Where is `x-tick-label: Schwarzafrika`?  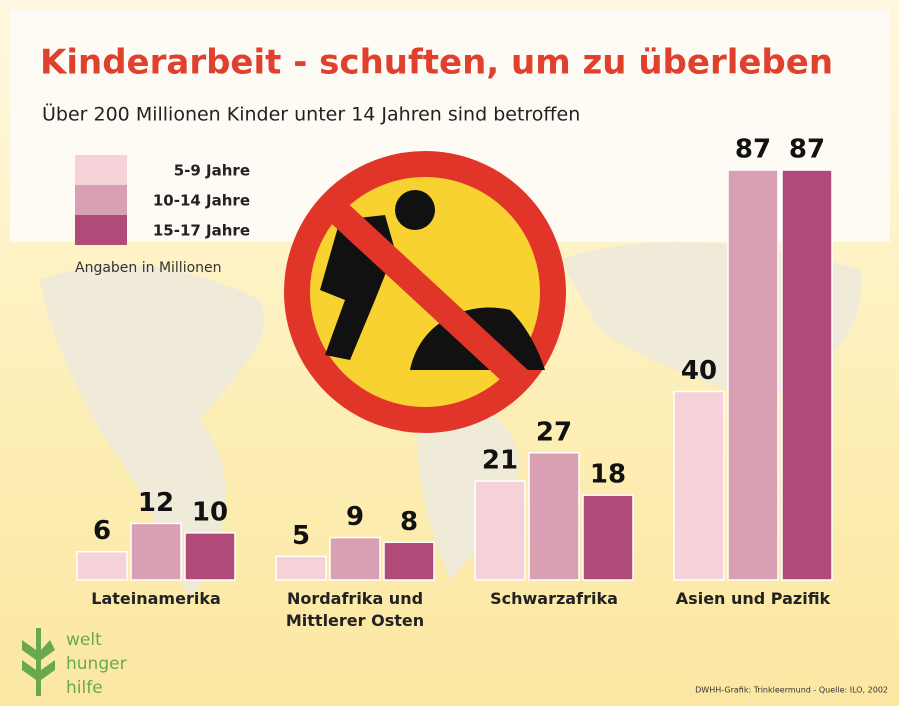 x-tick-label: Schwarzafrika is located at coordinates (554, 598).